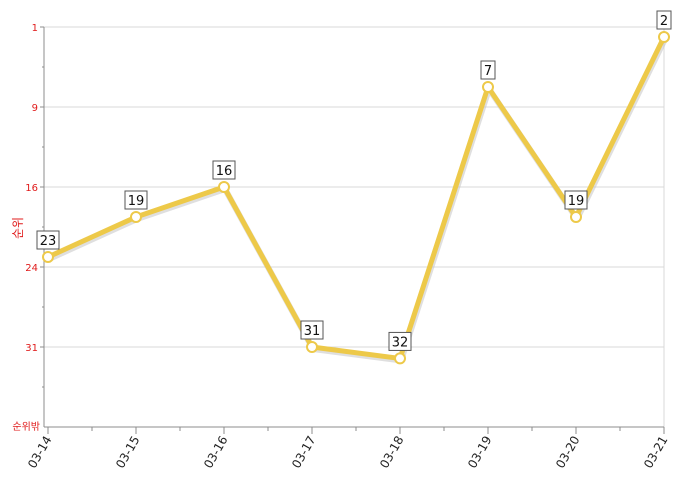 This screenshot has width=684, height=489. I want to click on x-tick-label: 03-16, so click(216, 452).